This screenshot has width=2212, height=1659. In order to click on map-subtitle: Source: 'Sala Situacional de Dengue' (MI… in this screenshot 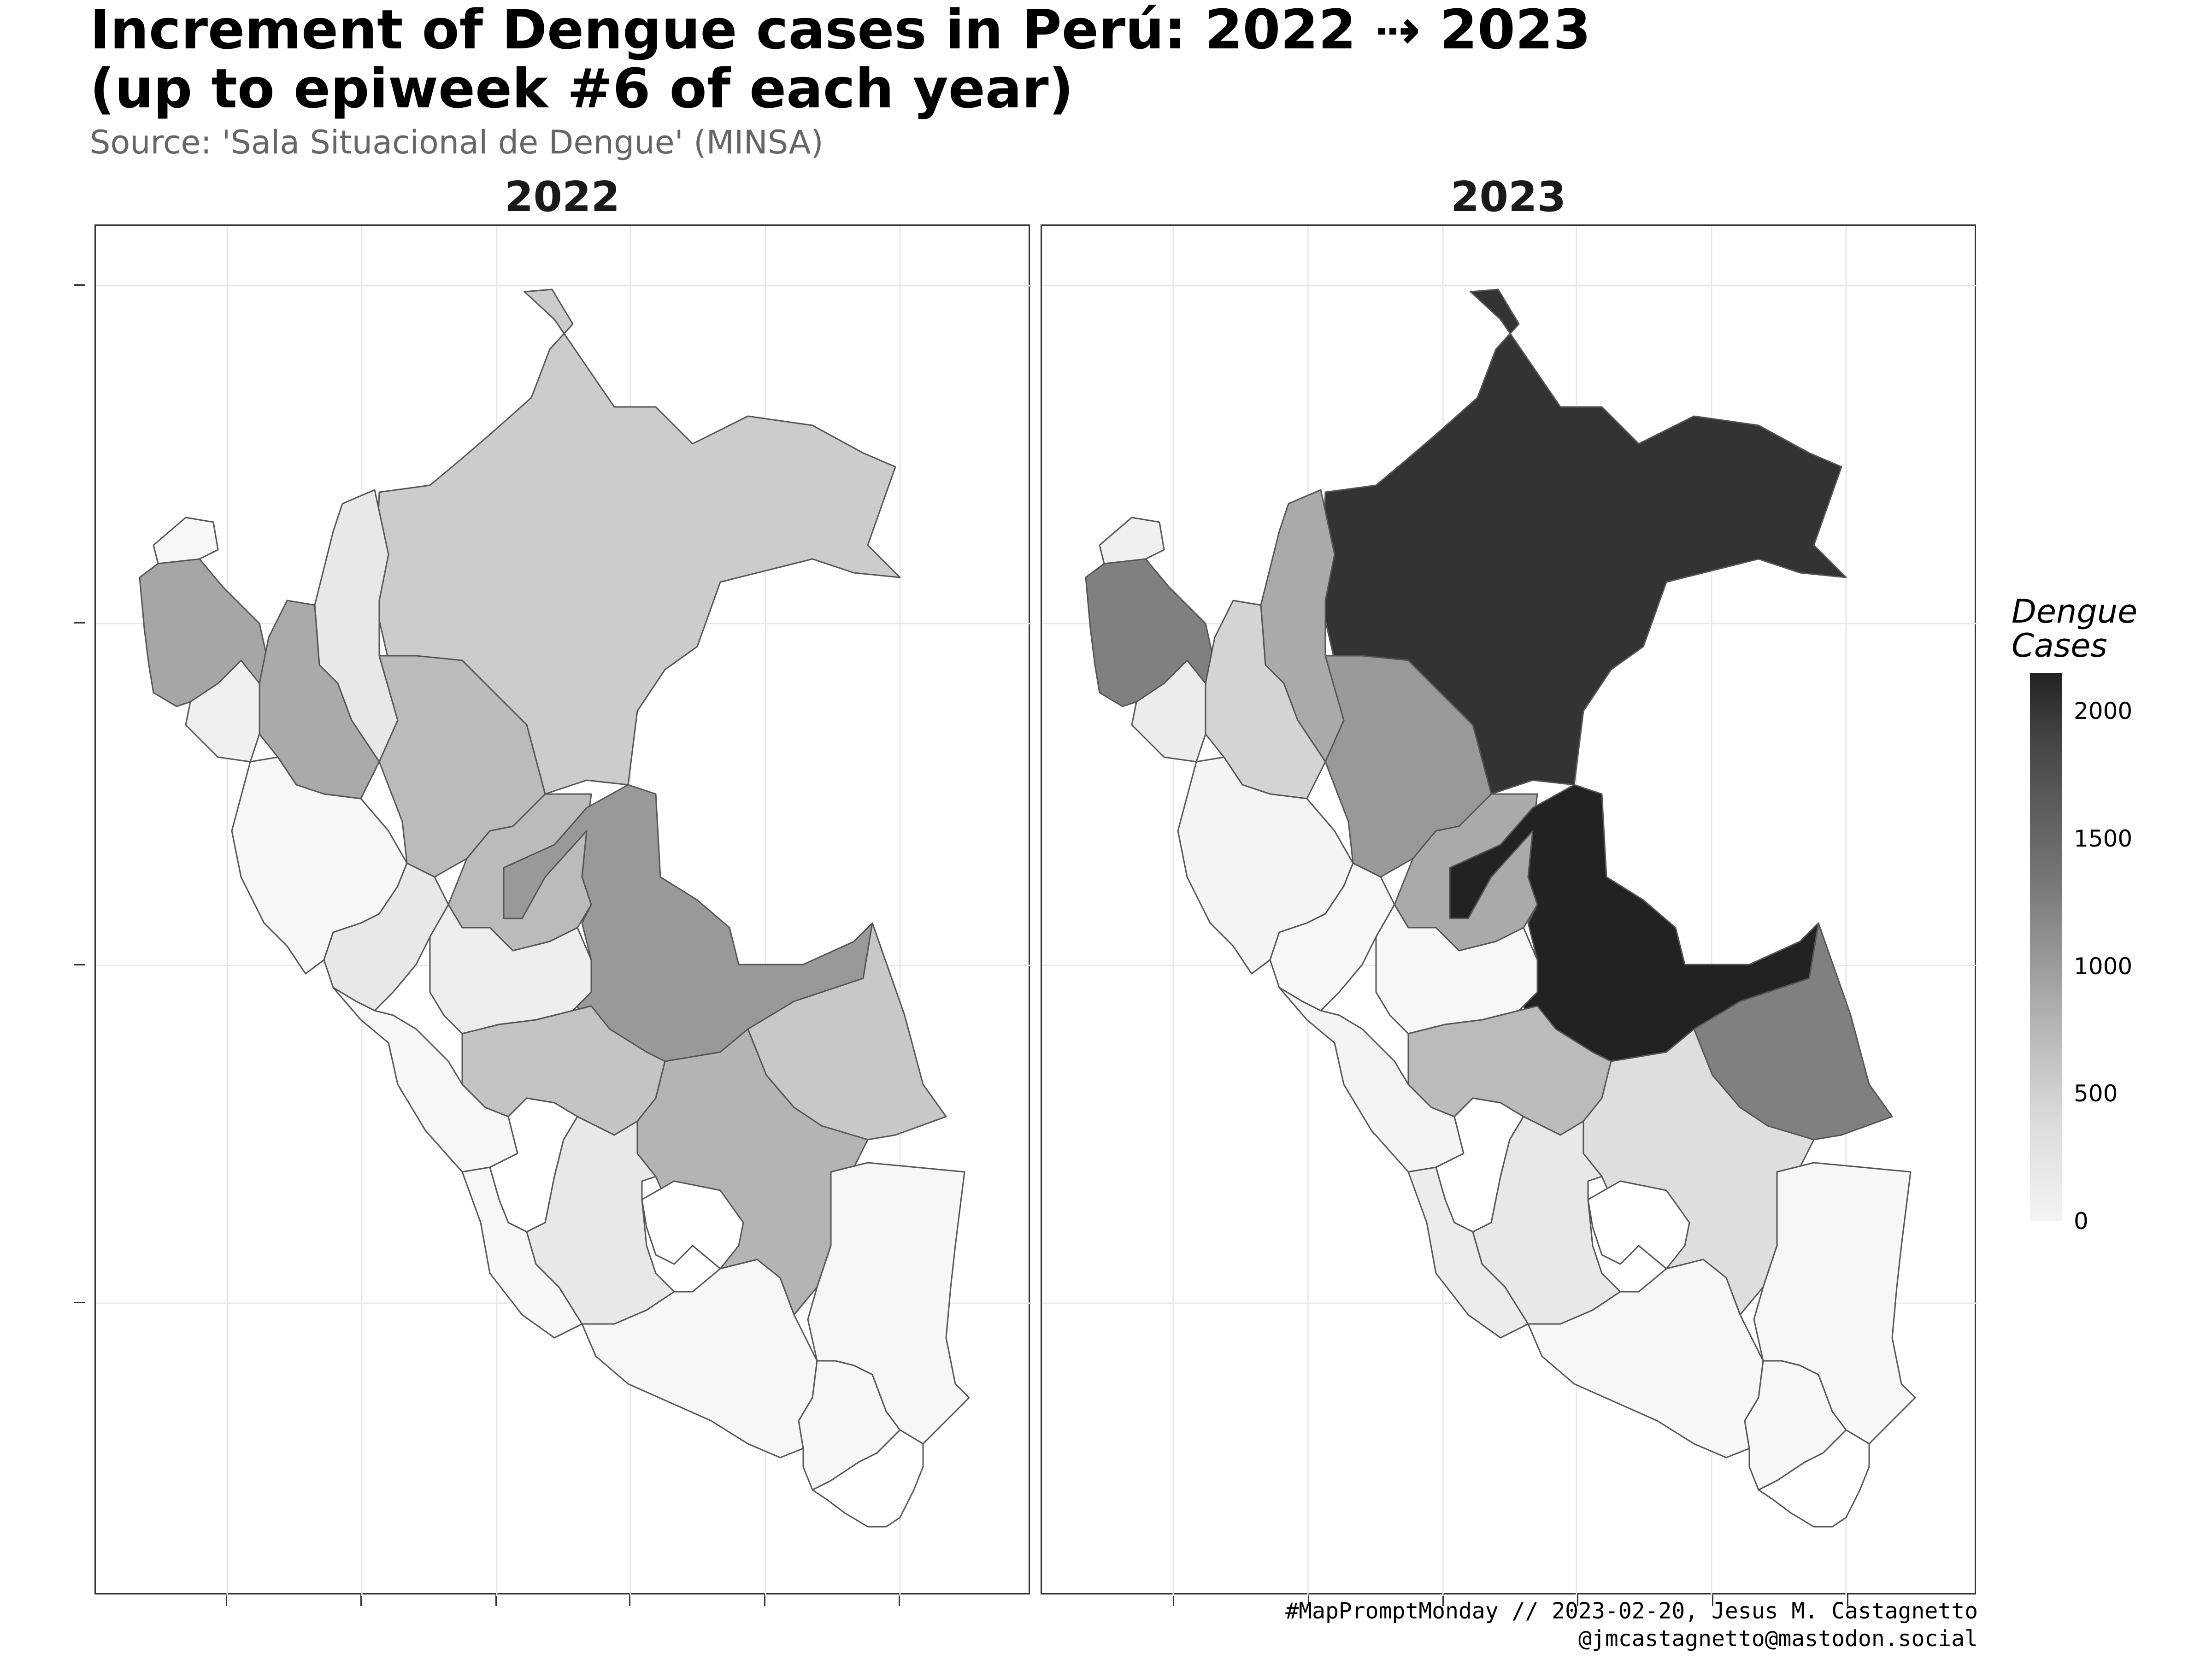, I will do `click(457, 142)`.